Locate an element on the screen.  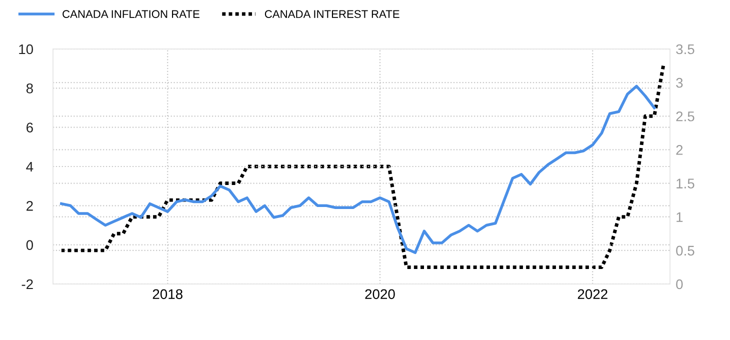
y2-tick-label: 0 is located at coordinates (679, 284).